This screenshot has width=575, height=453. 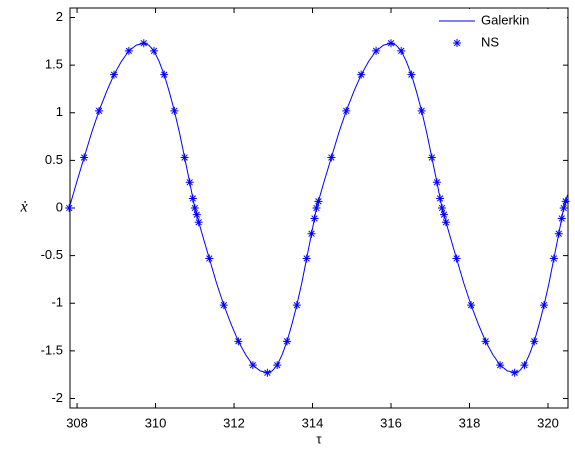 What do you see at coordinates (57, 302) in the screenshot?
I see `y-tick-label: -1` at bounding box center [57, 302].